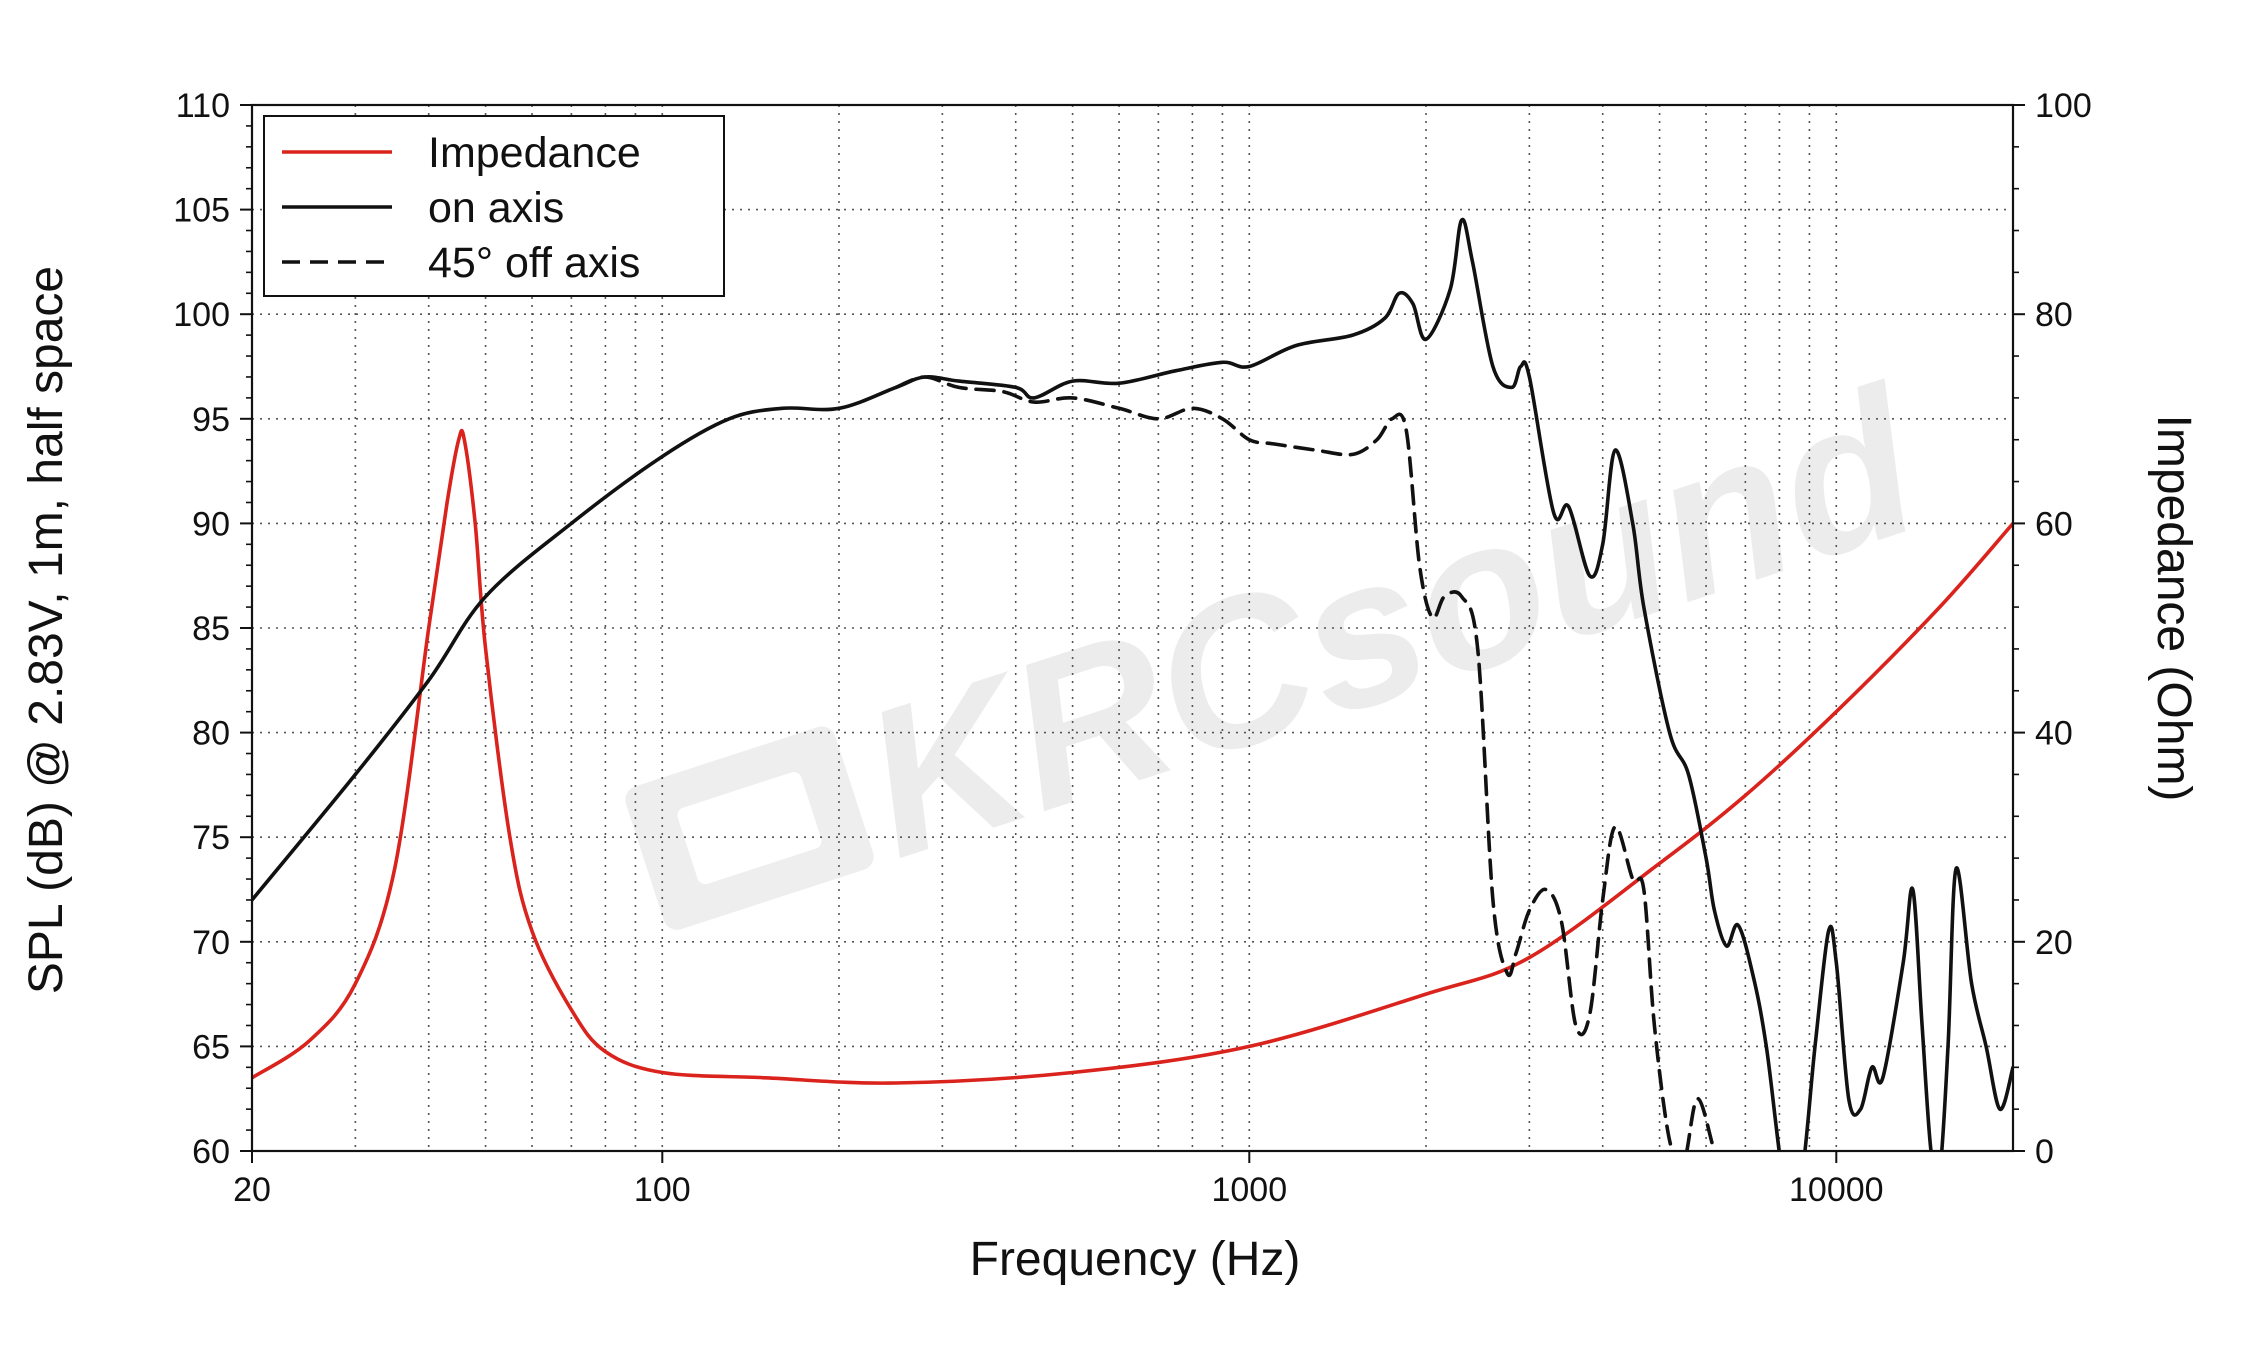 The width and height of the screenshot is (2250, 1350). Describe the element at coordinates (252, 1190) in the screenshot. I see `x-tick-label: 20` at that location.